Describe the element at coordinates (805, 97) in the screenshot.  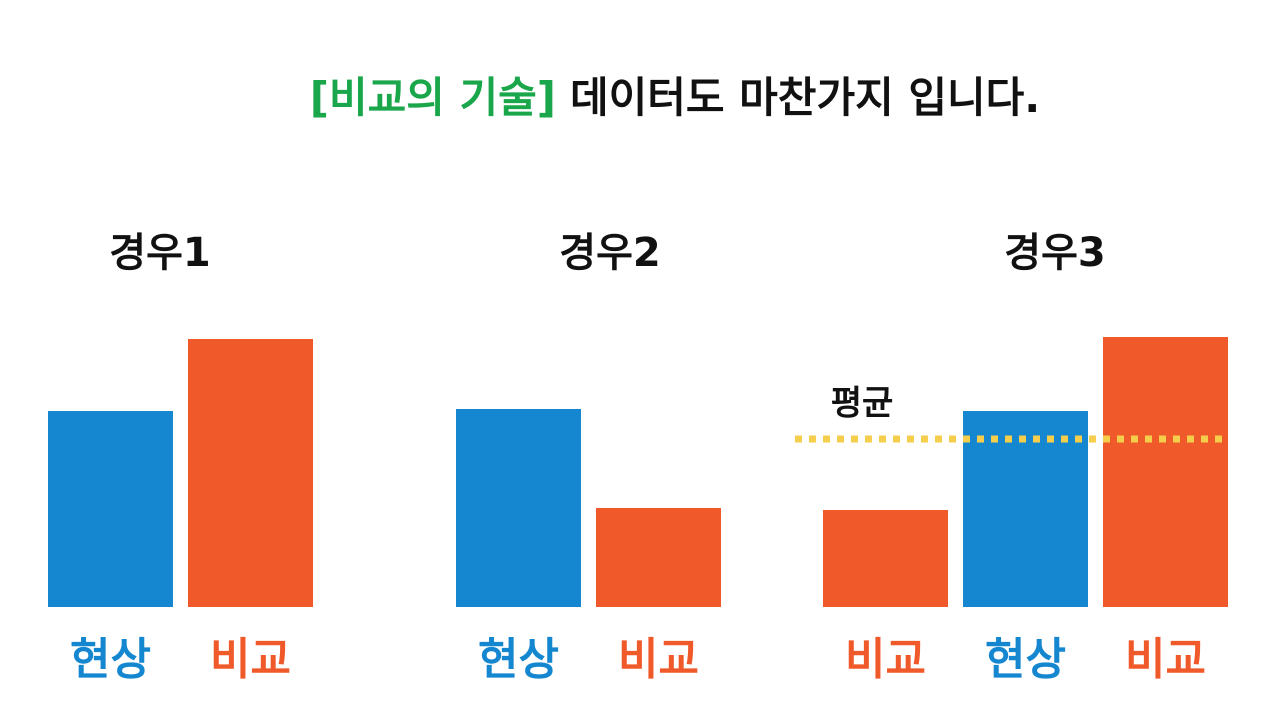
I see `title-text: 데이터도 마찬가지 입니다.` at that location.